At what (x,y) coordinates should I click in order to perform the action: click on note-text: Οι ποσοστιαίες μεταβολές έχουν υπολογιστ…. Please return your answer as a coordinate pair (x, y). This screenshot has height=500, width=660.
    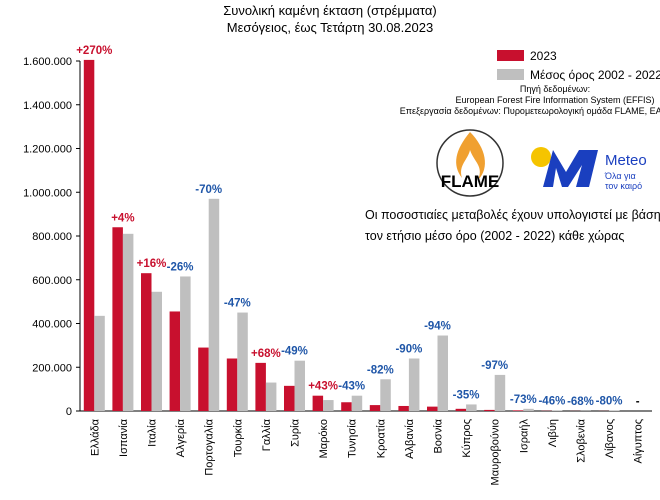
    Looking at the image, I should click on (512, 215).